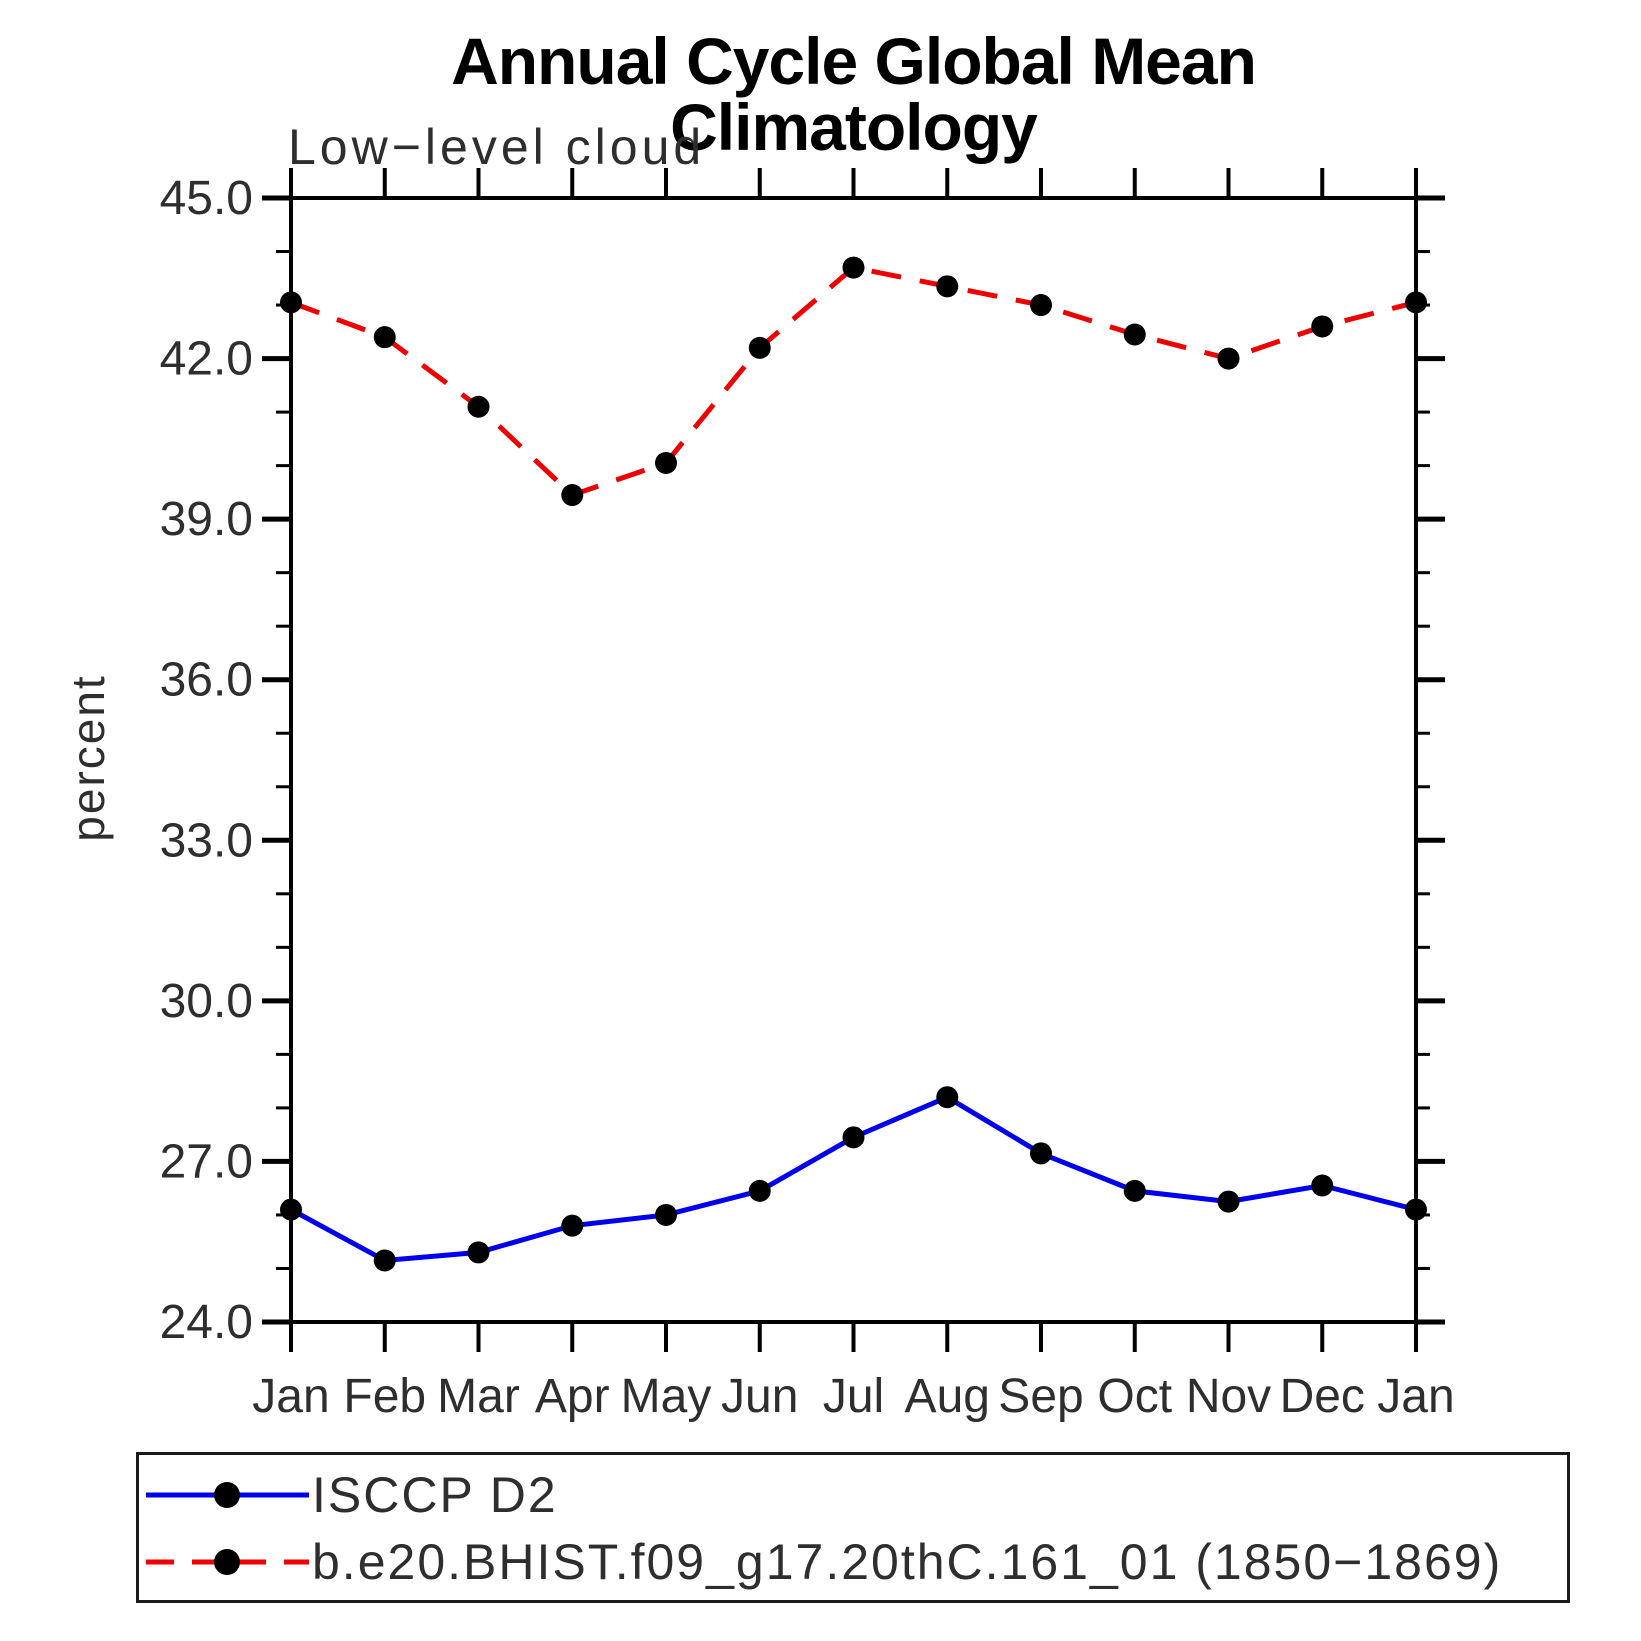  Describe the element at coordinates (666, 1396) in the screenshot. I see `svg-text: May` at that location.